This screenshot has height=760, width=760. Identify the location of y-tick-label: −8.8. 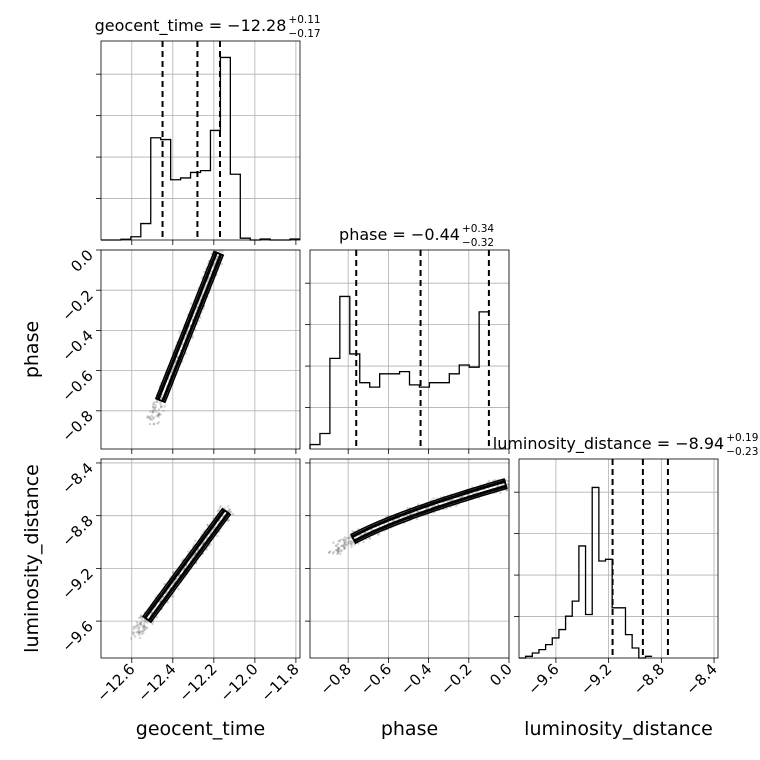
(77, 531).